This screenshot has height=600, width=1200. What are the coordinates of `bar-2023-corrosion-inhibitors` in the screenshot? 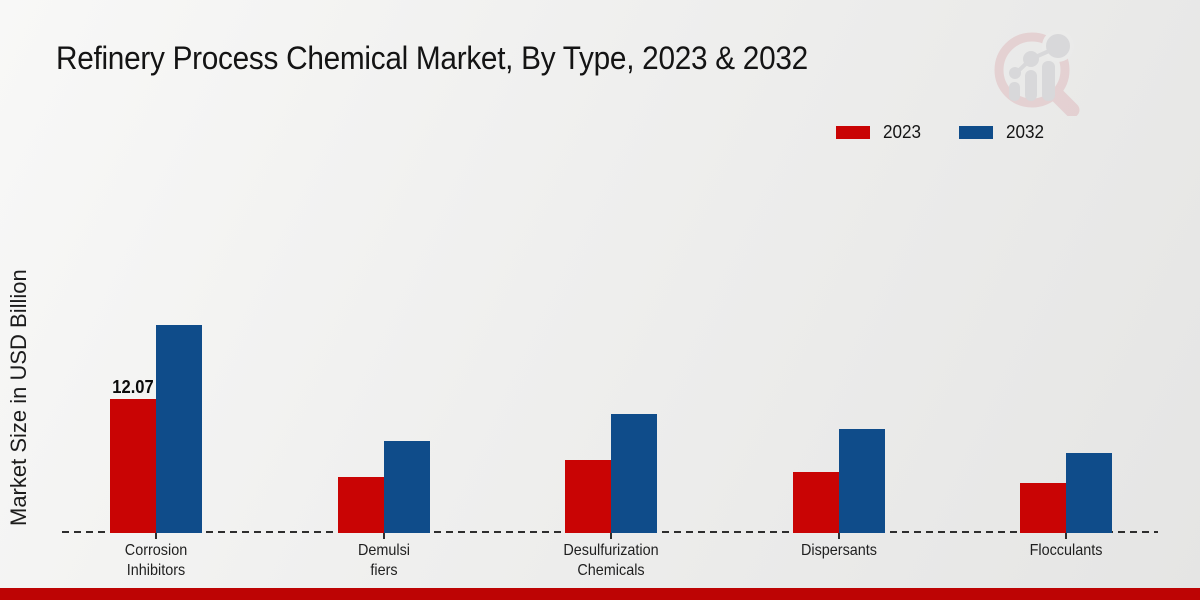 It's located at (133, 466).